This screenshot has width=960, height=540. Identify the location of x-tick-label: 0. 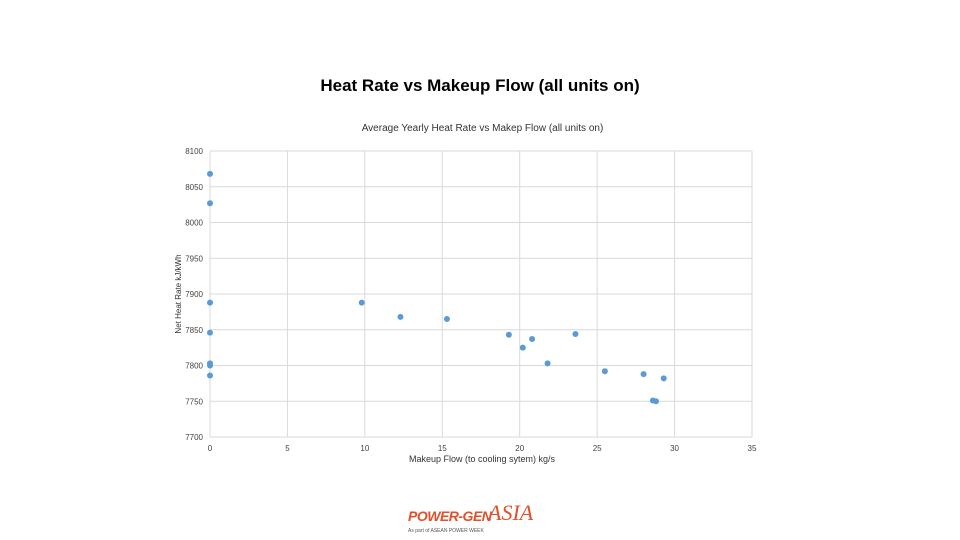
(210, 448).